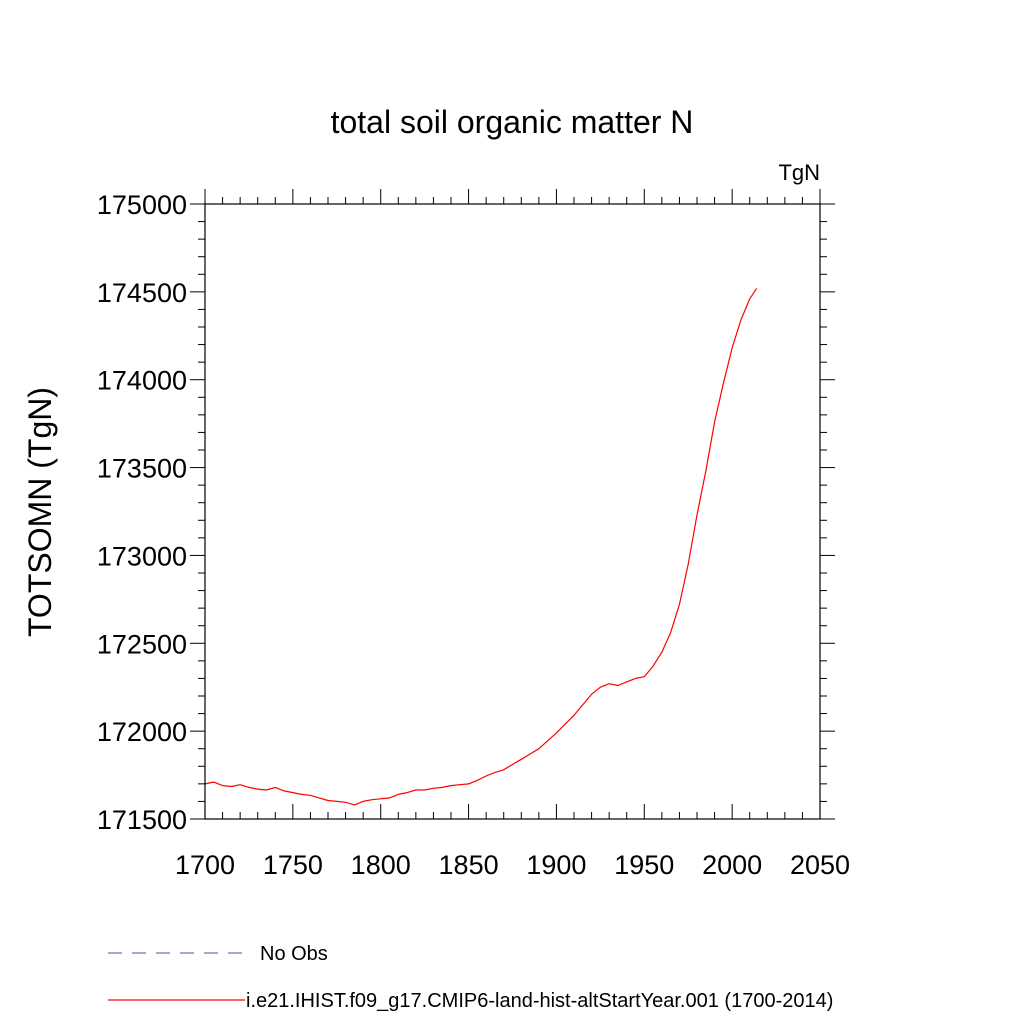 The height and width of the screenshot is (1024, 1024). Describe the element at coordinates (644, 865) in the screenshot. I see `x-tick-label: 1950` at that location.